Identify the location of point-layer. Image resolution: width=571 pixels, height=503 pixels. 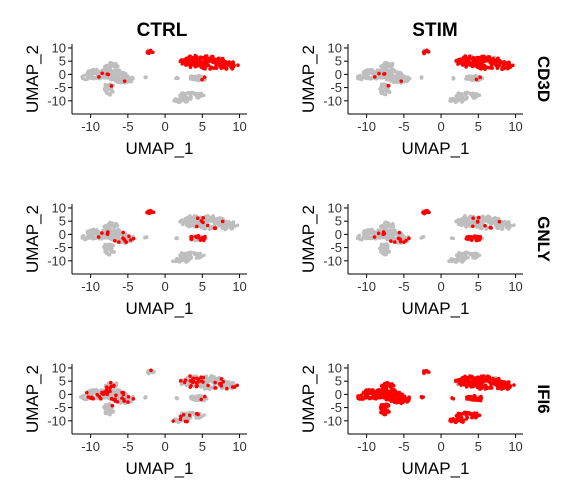
(158, 396).